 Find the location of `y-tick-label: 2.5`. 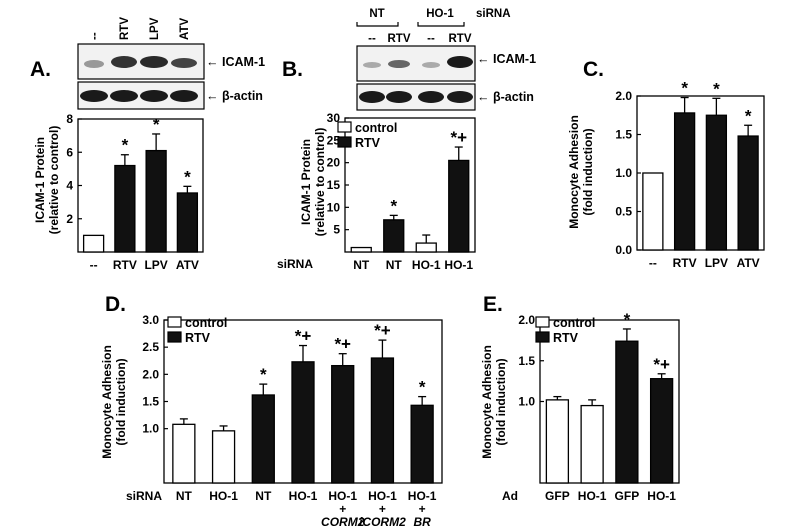

y-tick-label: 2.5 is located at coordinates (150, 347).